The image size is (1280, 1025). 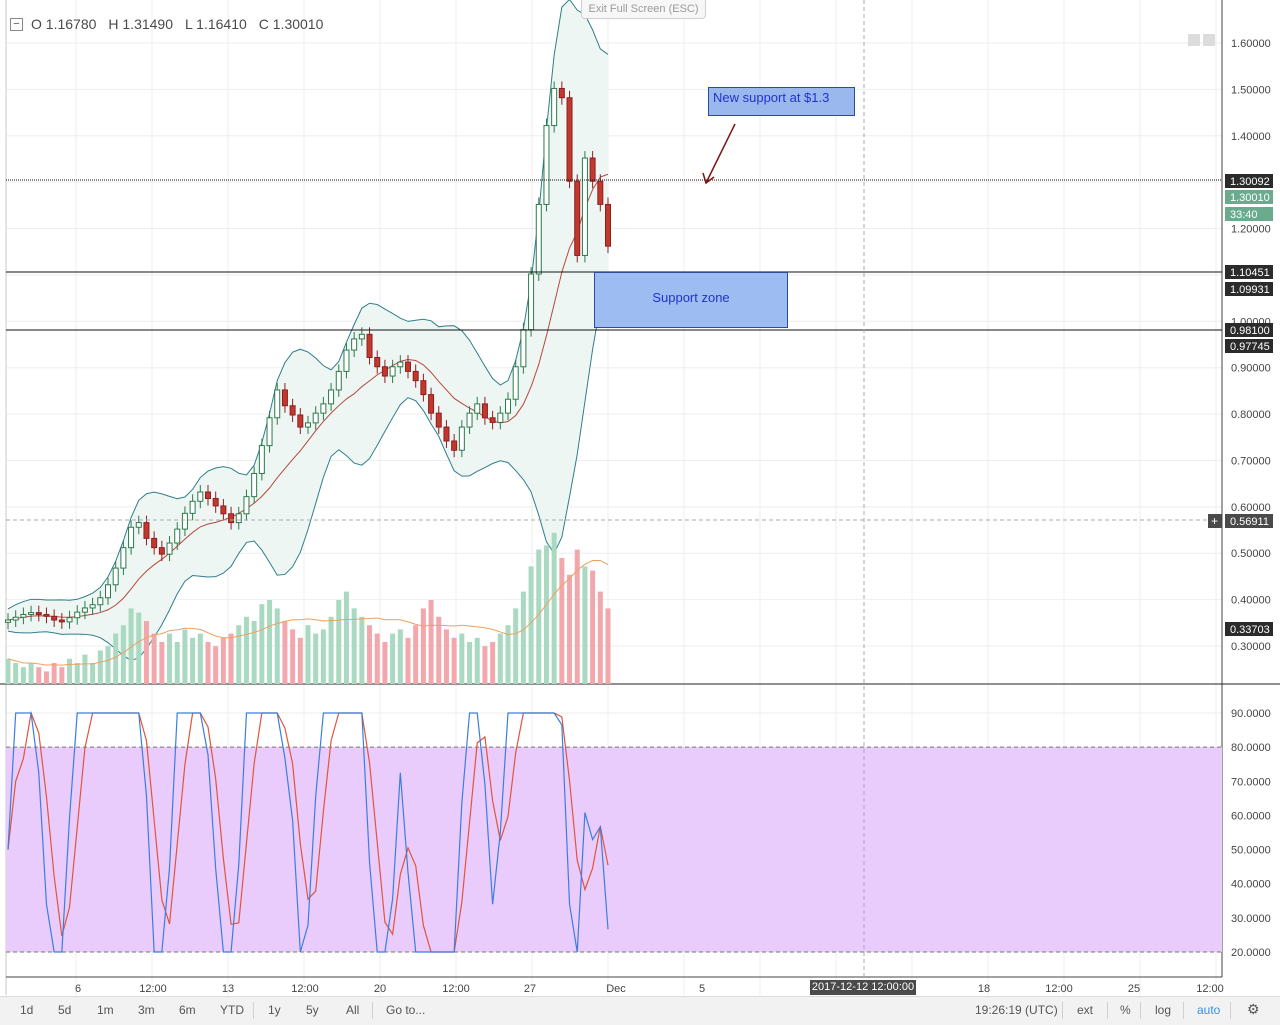 What do you see at coordinates (1251, 508) in the screenshot?
I see `price-tick: 0.60000` at bounding box center [1251, 508].